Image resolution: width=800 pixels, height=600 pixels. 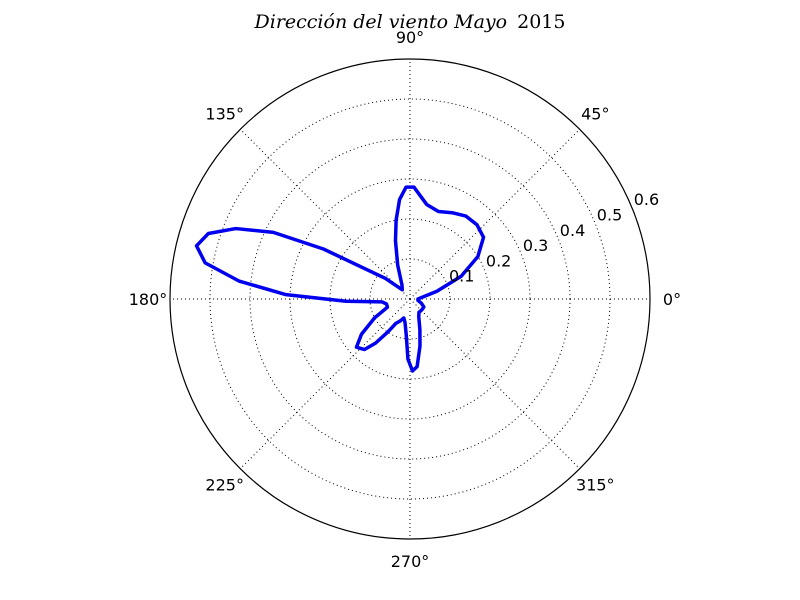 What do you see at coordinates (224, 114) in the screenshot?
I see `angle-tick-label-135: 135°` at bounding box center [224, 114].